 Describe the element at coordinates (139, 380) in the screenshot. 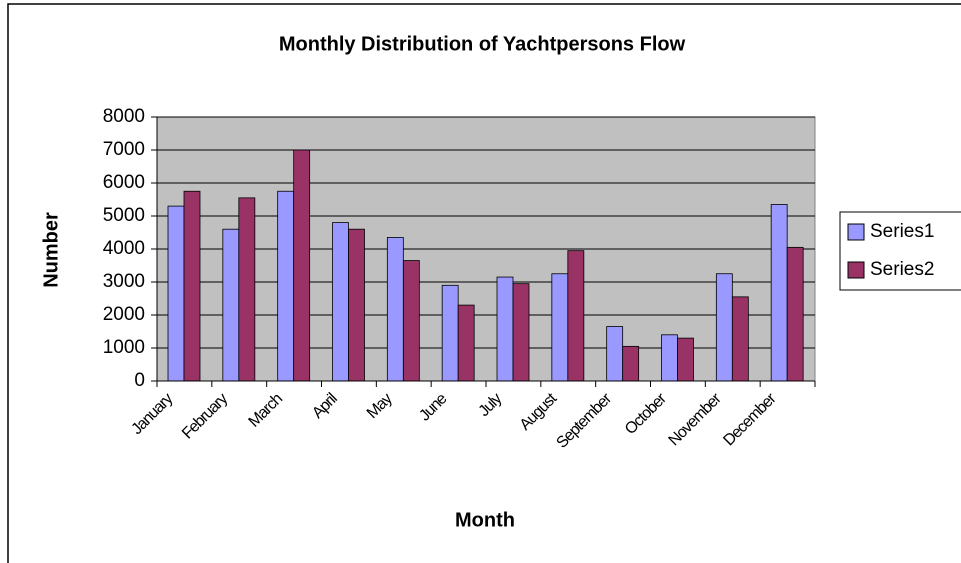

I see `y-tick-label: 0` at that location.